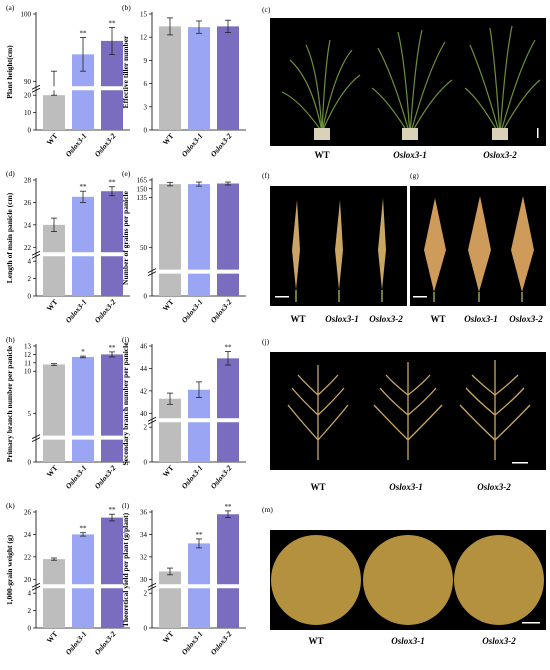  What do you see at coordinates (126, 173) in the screenshot?
I see `panel-letter: (e)` at bounding box center [126, 173].